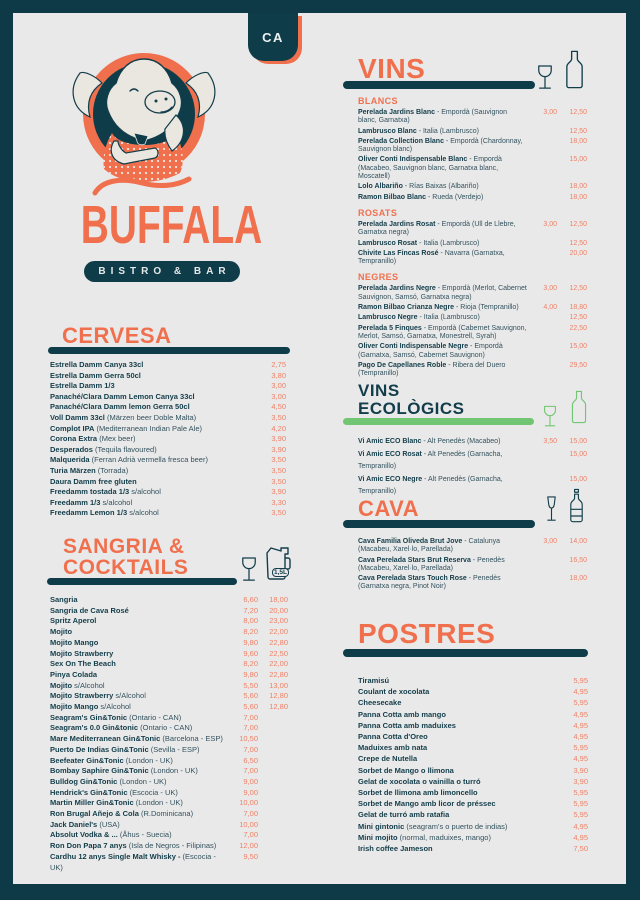 Image resolution: width=640 pixels, height=900 pixels. I want to click on item-note: - Alt Penedès (Garnacha, Tempranillo), so click(430, 460).